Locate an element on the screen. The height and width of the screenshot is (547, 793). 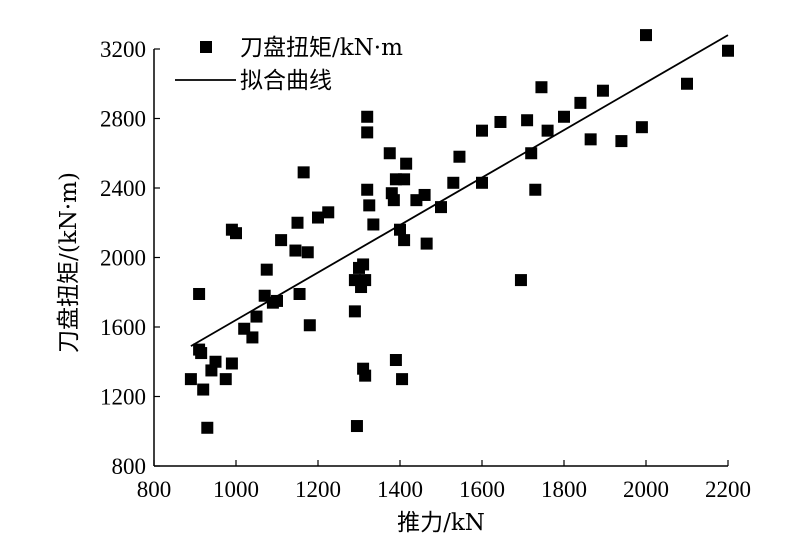
x-tick-label: 1200 is located at coordinates (318, 489).